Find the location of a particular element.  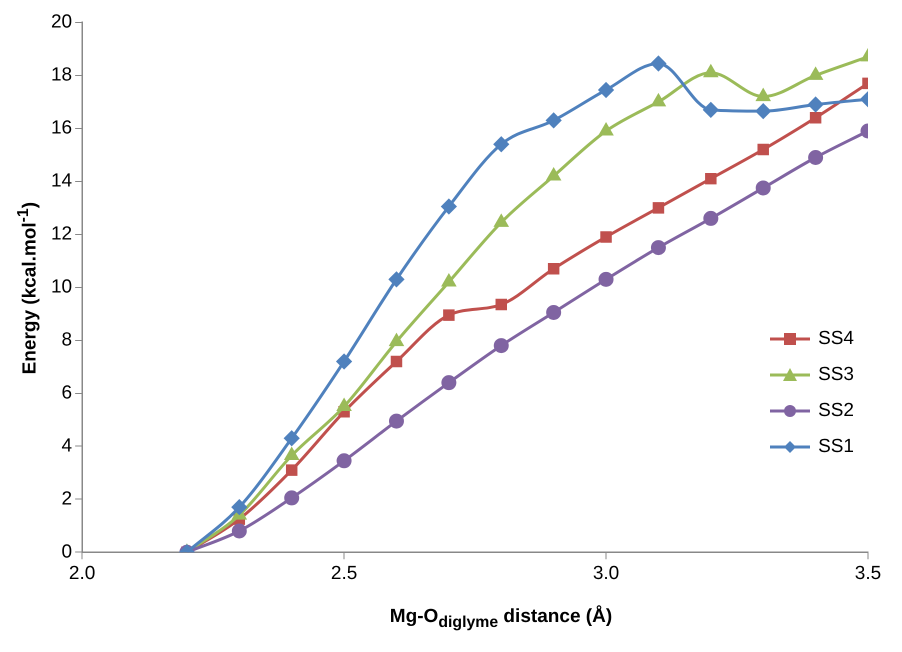

legend-label: SS3 is located at coordinates (836, 375).